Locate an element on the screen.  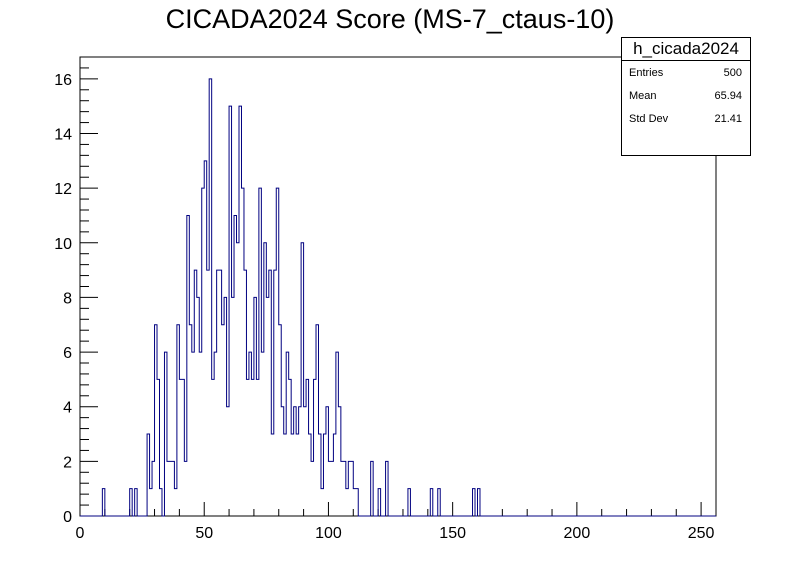
y-tick-label: 0 is located at coordinates (67, 517).